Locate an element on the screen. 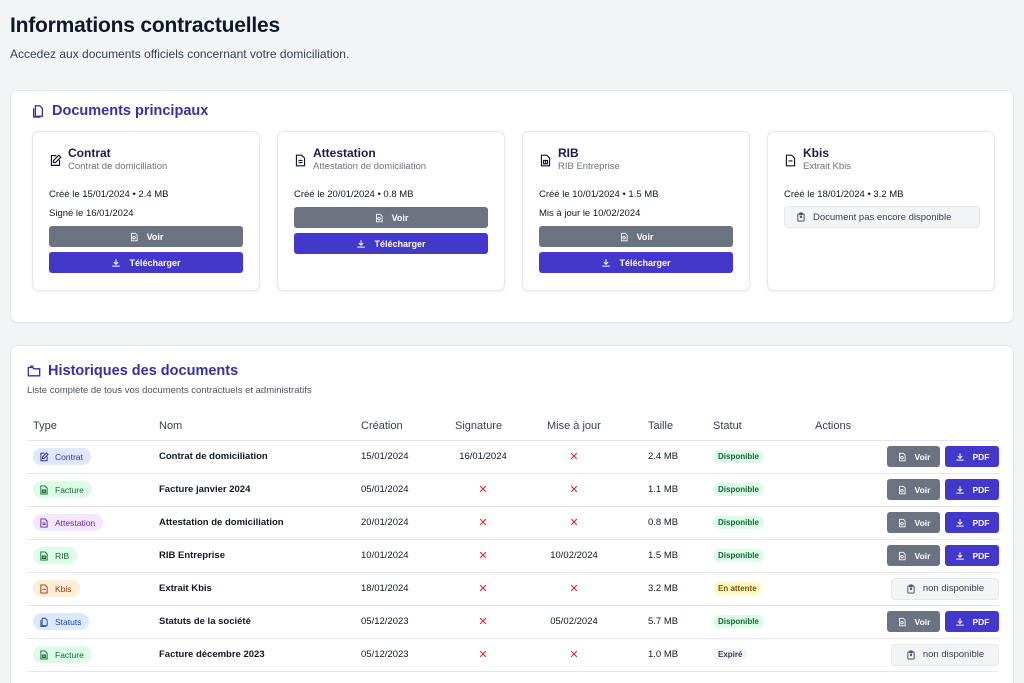 The height and width of the screenshot is (683, 1024). created-date: 18/01/2024 is located at coordinates (408, 589).